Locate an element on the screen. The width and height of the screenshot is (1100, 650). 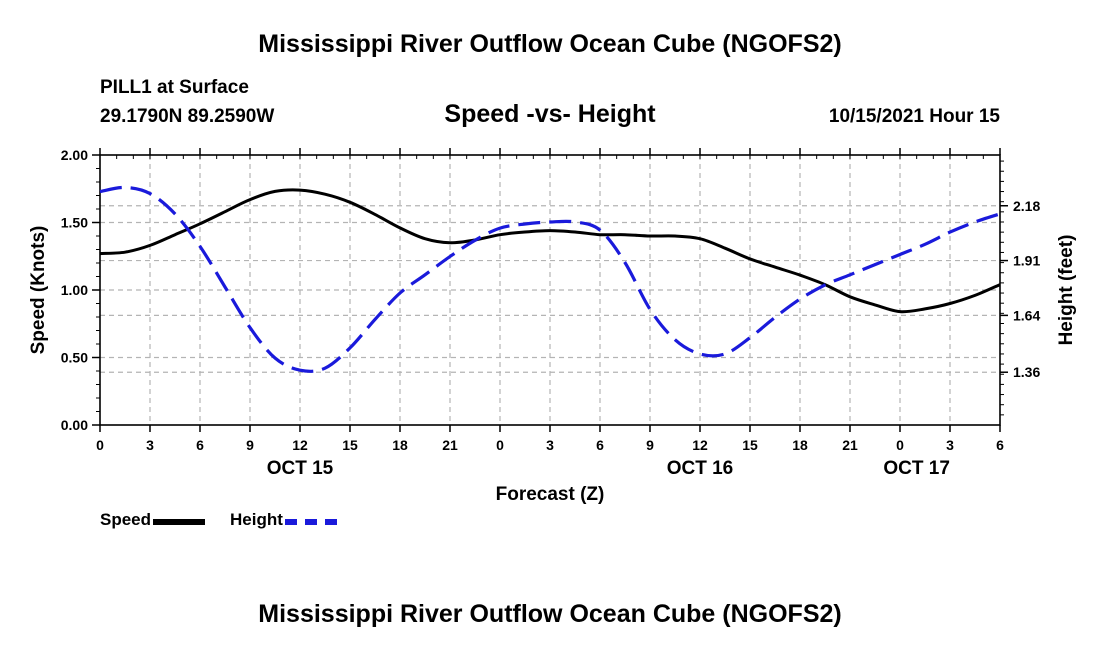
y-tick-label: 1.00 is located at coordinates (74, 290).